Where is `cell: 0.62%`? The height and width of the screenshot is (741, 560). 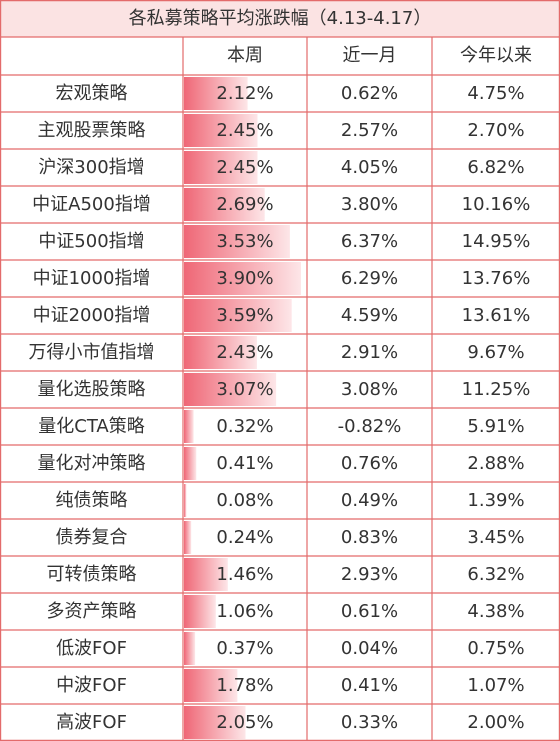
cell: 0.62% is located at coordinates (369, 93).